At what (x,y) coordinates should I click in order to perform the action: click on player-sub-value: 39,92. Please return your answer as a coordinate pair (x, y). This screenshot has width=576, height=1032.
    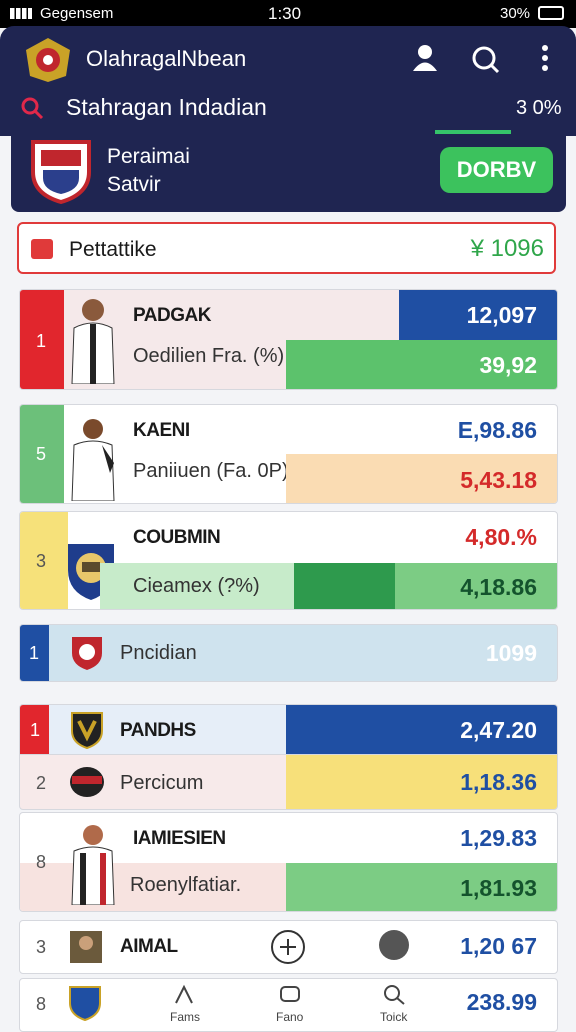
    Looking at the image, I should click on (508, 365).